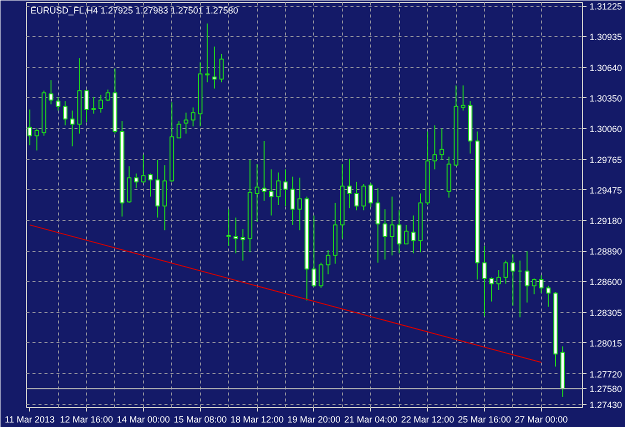  I want to click on y-tick-label: 1.30640, so click(606, 68).